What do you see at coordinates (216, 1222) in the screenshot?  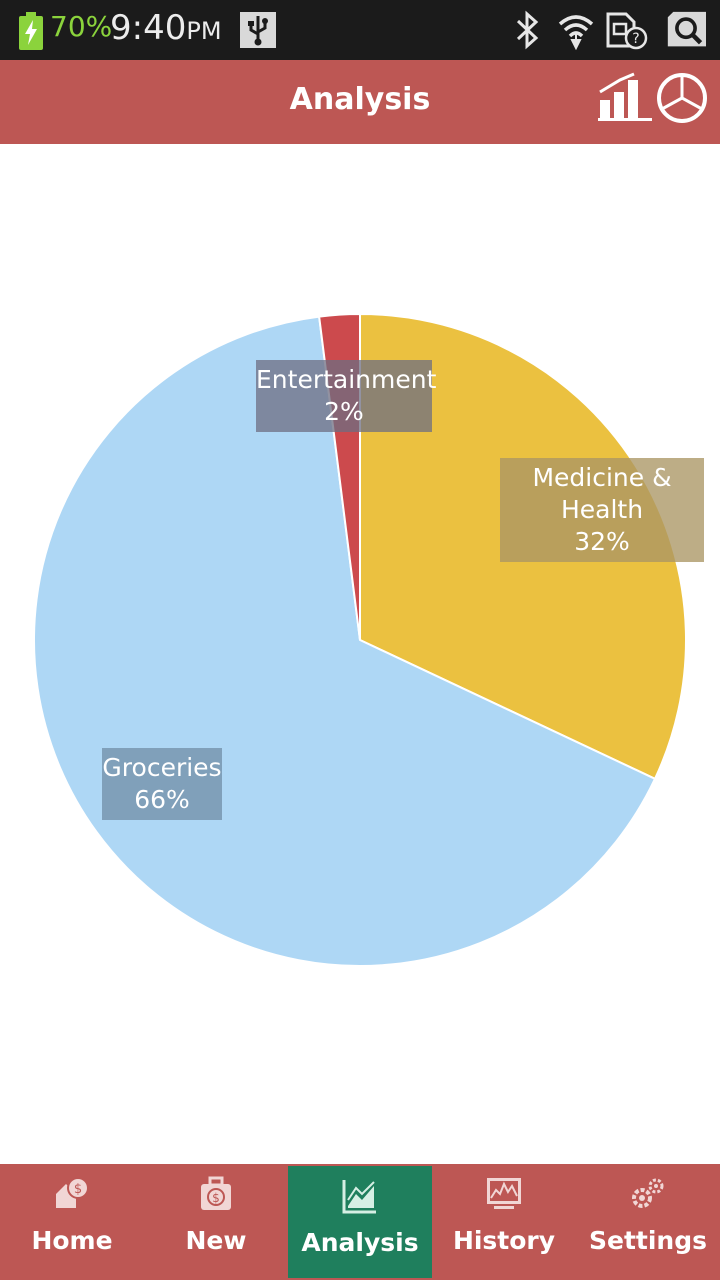 I see `nav-new: $ New` at bounding box center [216, 1222].